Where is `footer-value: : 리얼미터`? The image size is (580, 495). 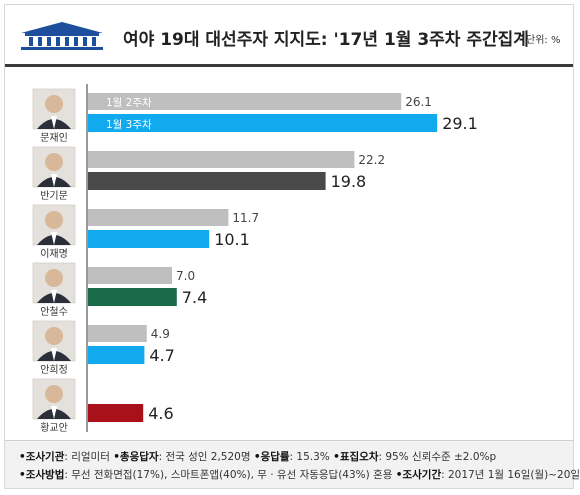
footer-value: : 리얼미터 is located at coordinates (87, 457).